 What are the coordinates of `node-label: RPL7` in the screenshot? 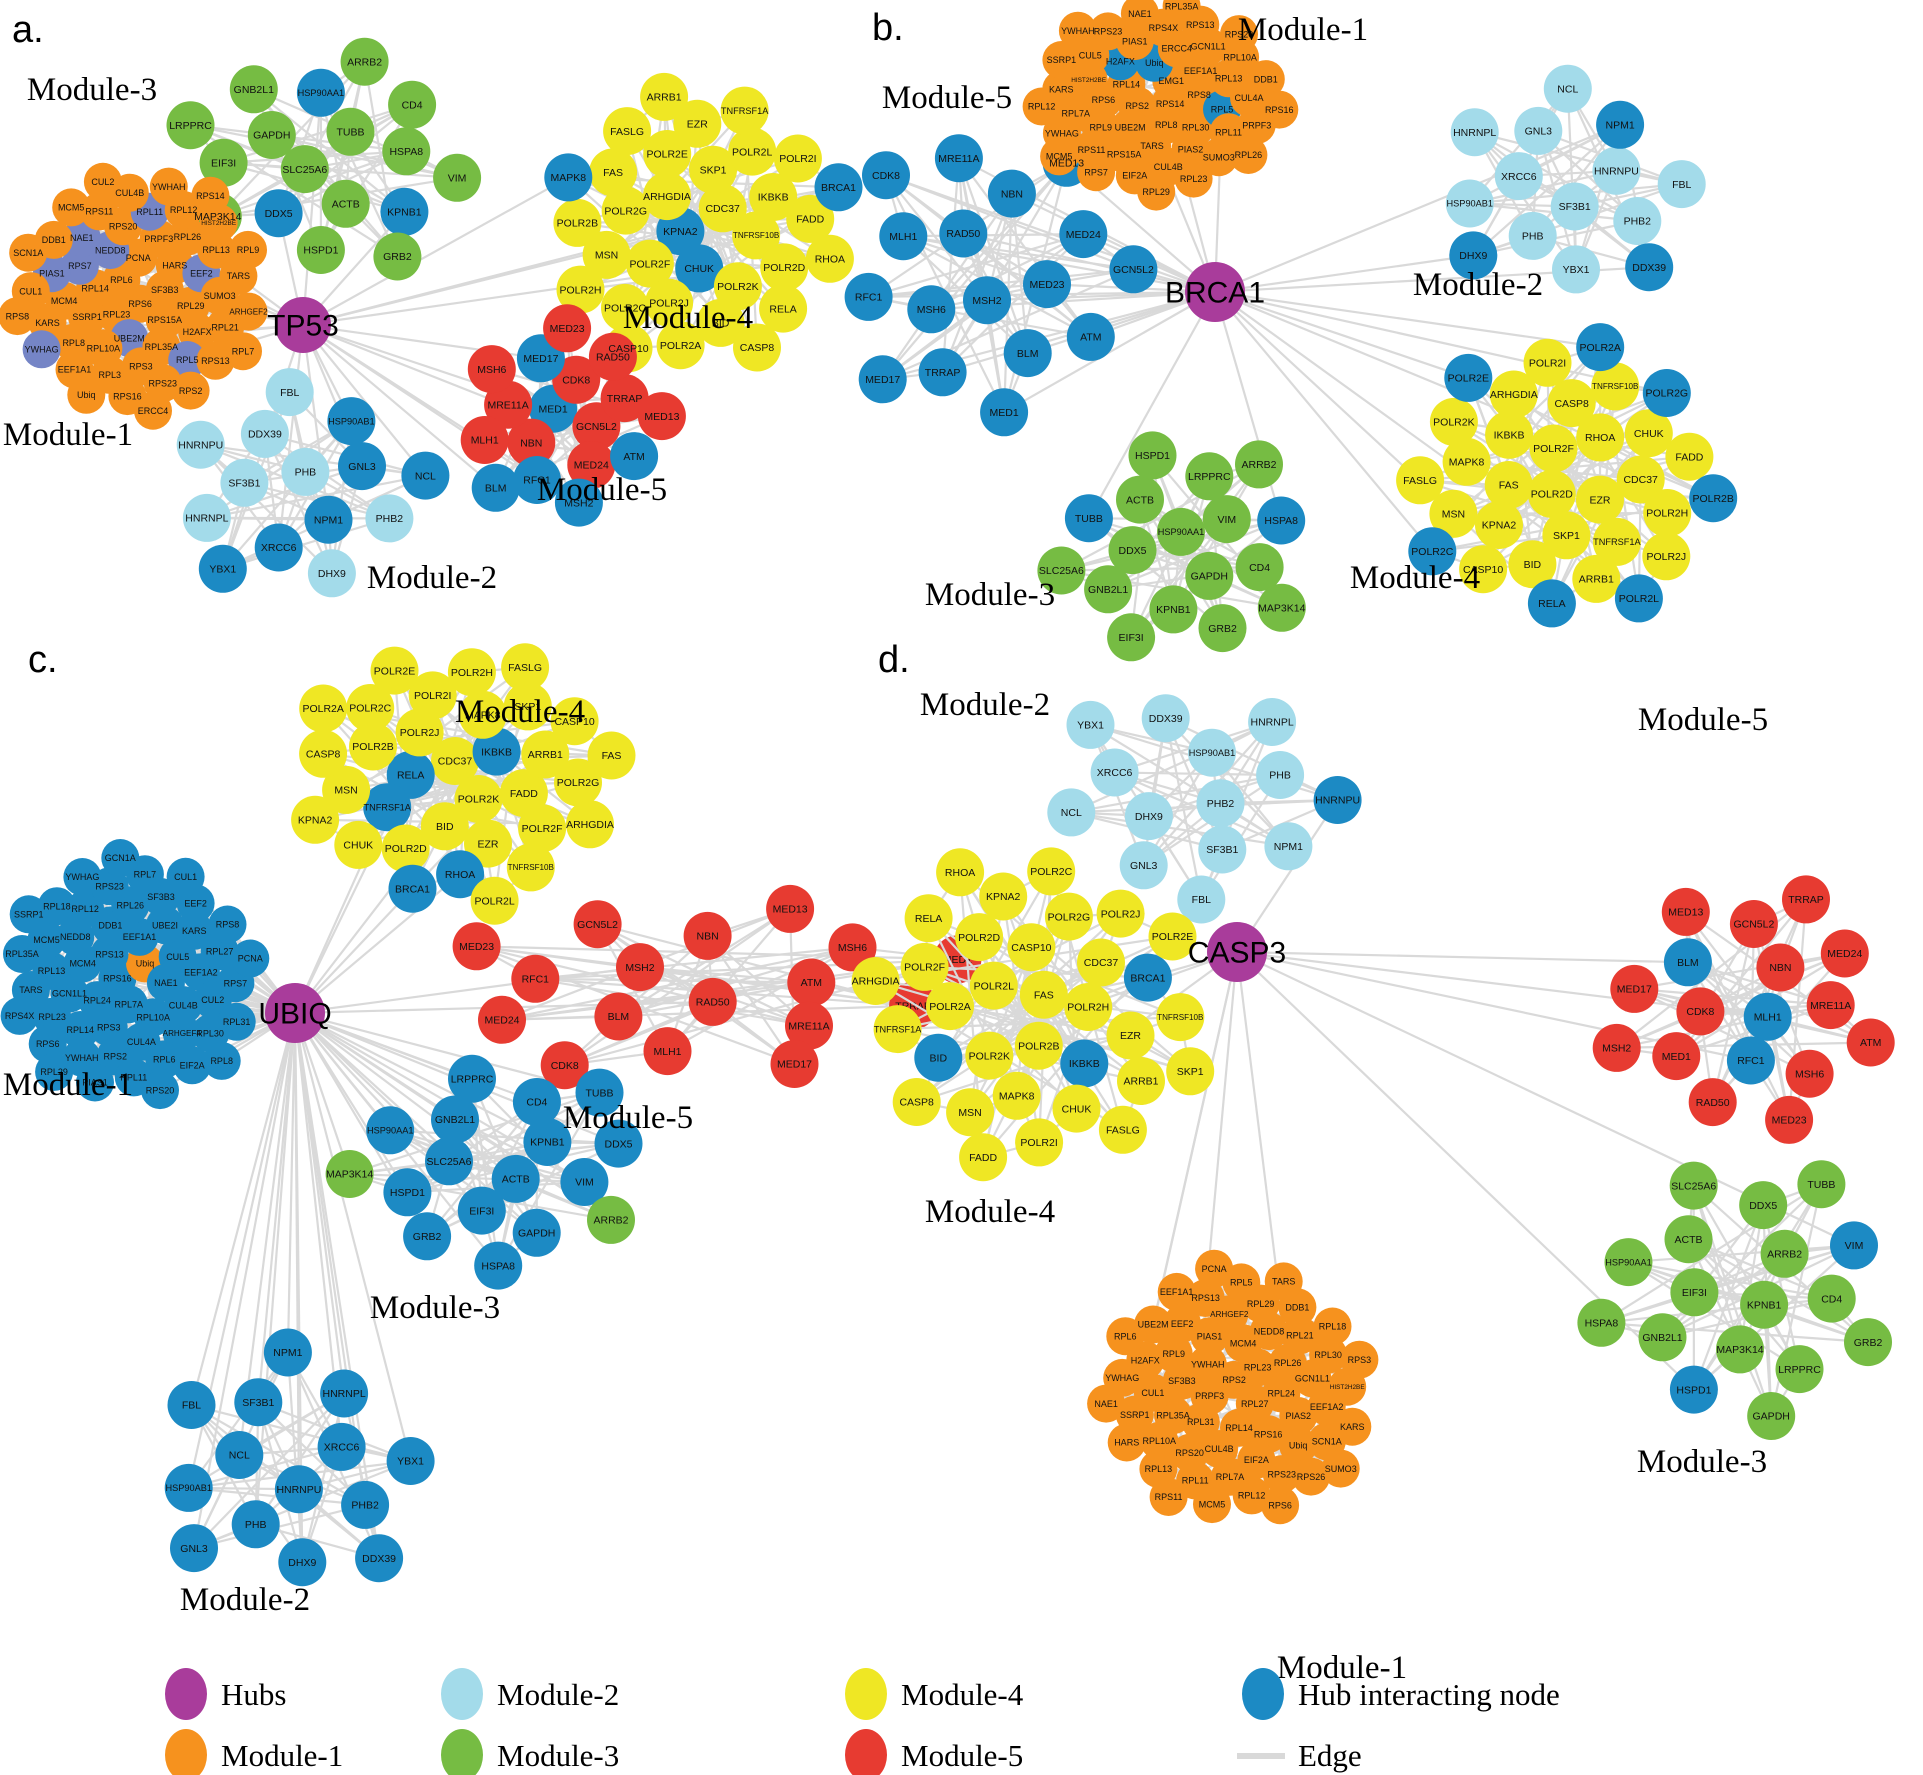 It's located at (145, 874).